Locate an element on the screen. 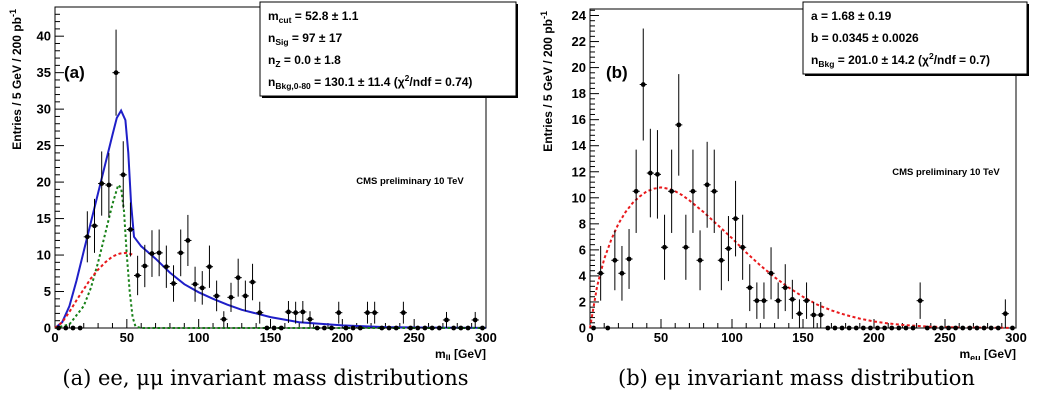 This screenshot has height=415, width=1062. y-axis-label: Entries / 5 GeV / 200 pb-1 is located at coordinates (16, 79).